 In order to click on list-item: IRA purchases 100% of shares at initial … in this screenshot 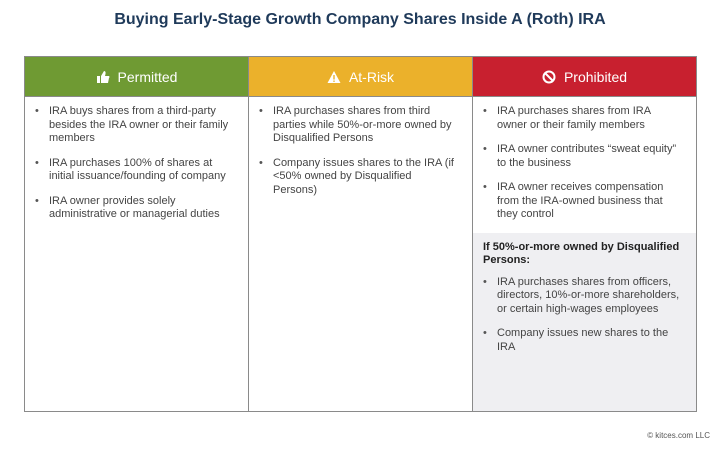, I will do `click(134, 170)`.